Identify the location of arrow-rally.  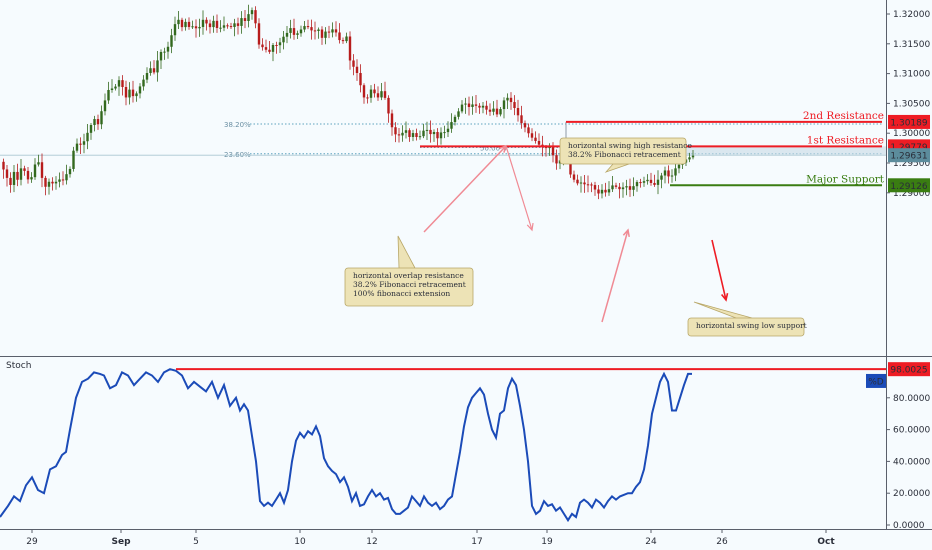
(615, 276).